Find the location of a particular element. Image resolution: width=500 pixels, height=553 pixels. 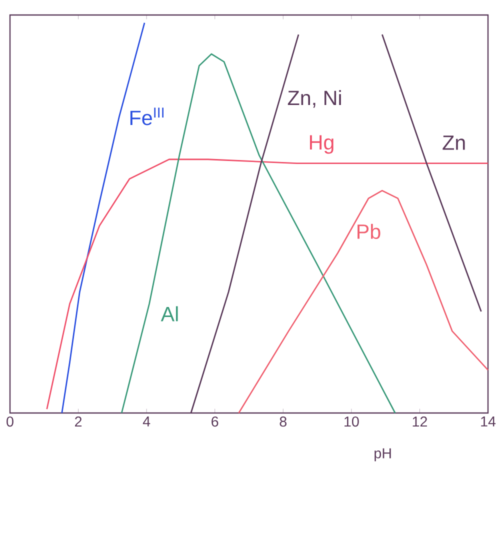

series-label: Pb is located at coordinates (369, 232).